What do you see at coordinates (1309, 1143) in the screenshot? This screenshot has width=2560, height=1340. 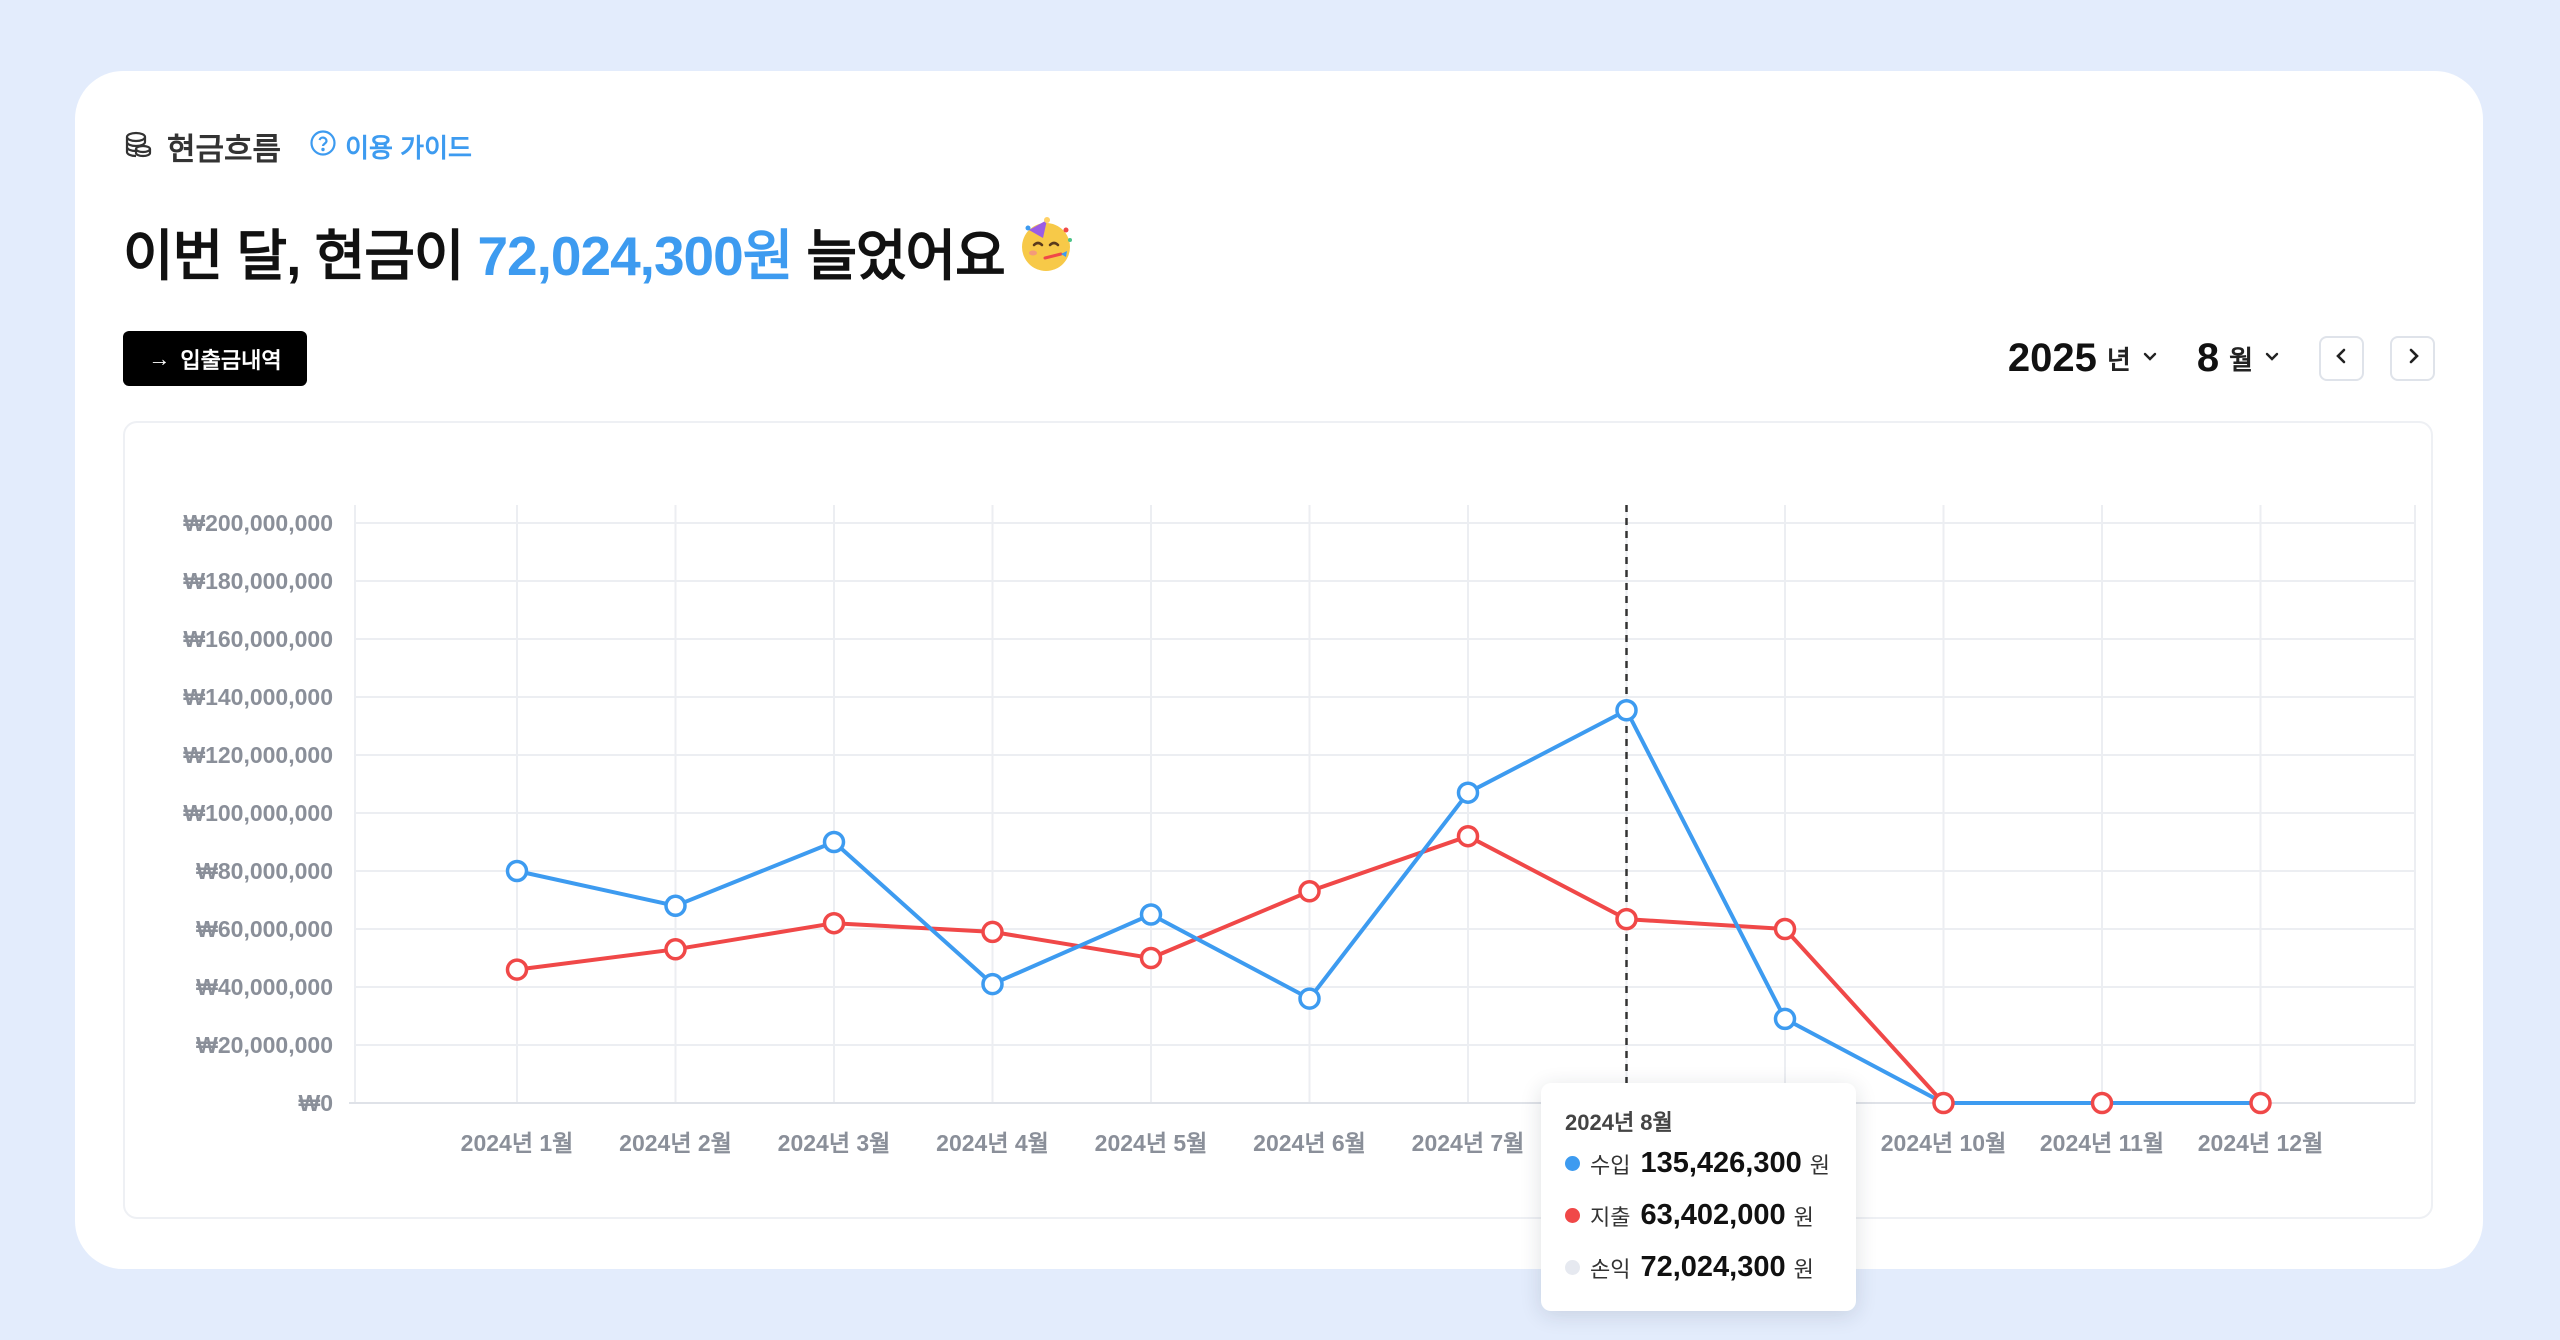 I see `x-tick-label: 2024년 6월` at bounding box center [1309, 1143].